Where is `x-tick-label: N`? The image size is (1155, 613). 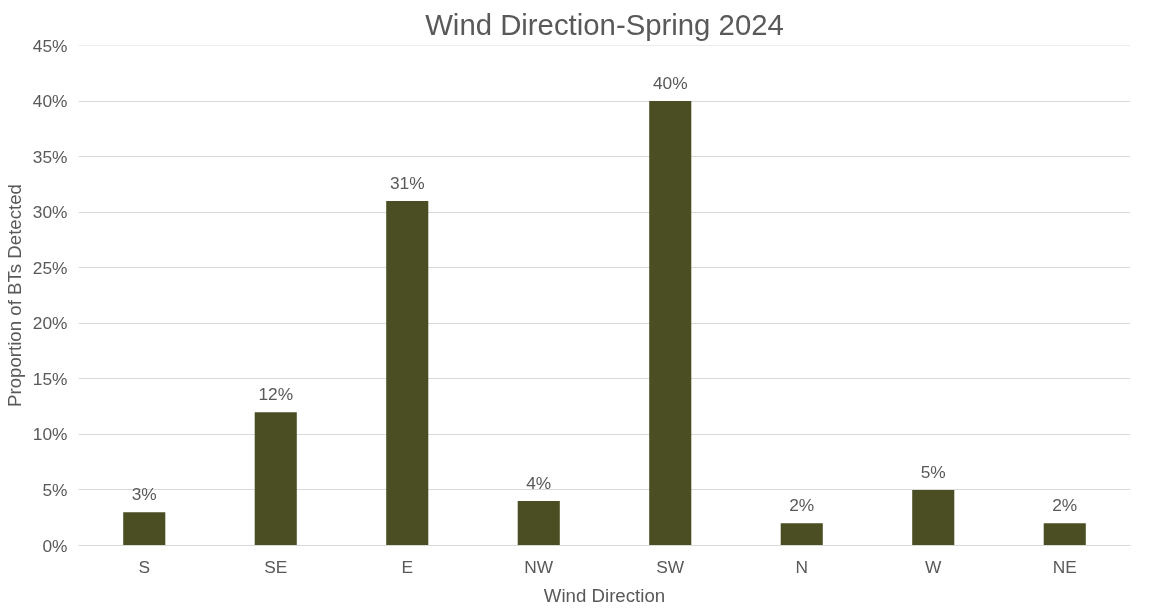
x-tick-label: N is located at coordinates (802, 566).